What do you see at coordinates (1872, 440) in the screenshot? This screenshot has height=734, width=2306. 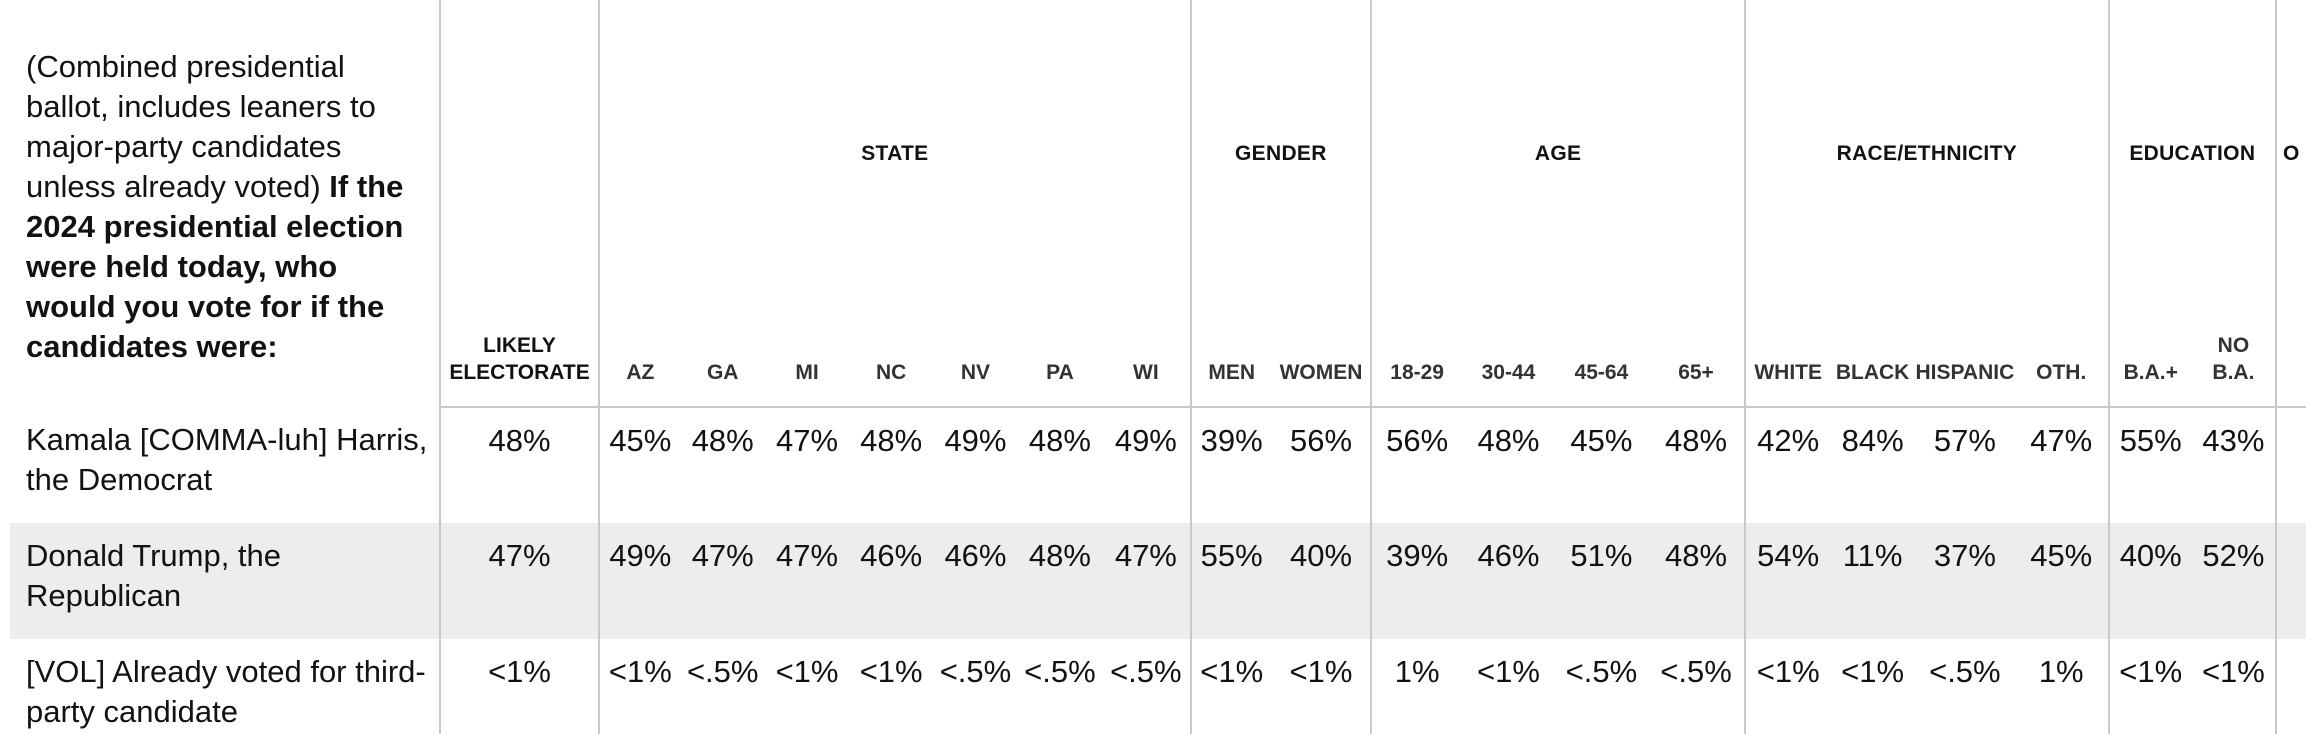 I see `table-cell: 84%` at bounding box center [1872, 440].